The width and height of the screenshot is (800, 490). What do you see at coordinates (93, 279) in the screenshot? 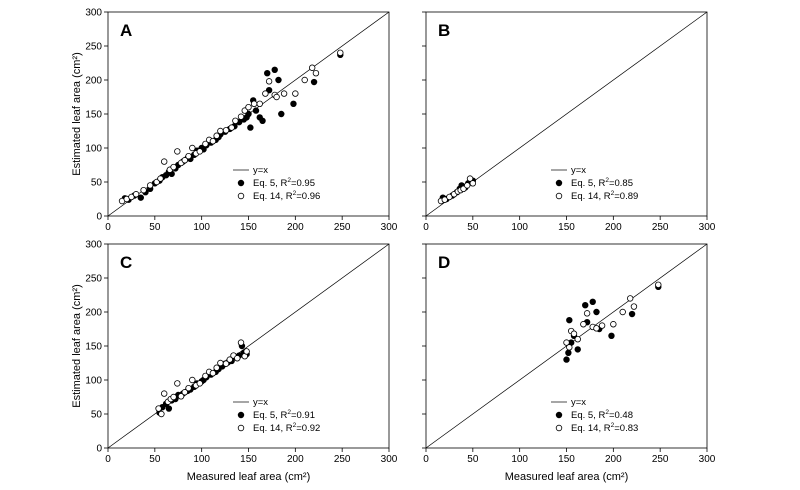
I see `y-tick-label: 250` at bounding box center [93, 279].